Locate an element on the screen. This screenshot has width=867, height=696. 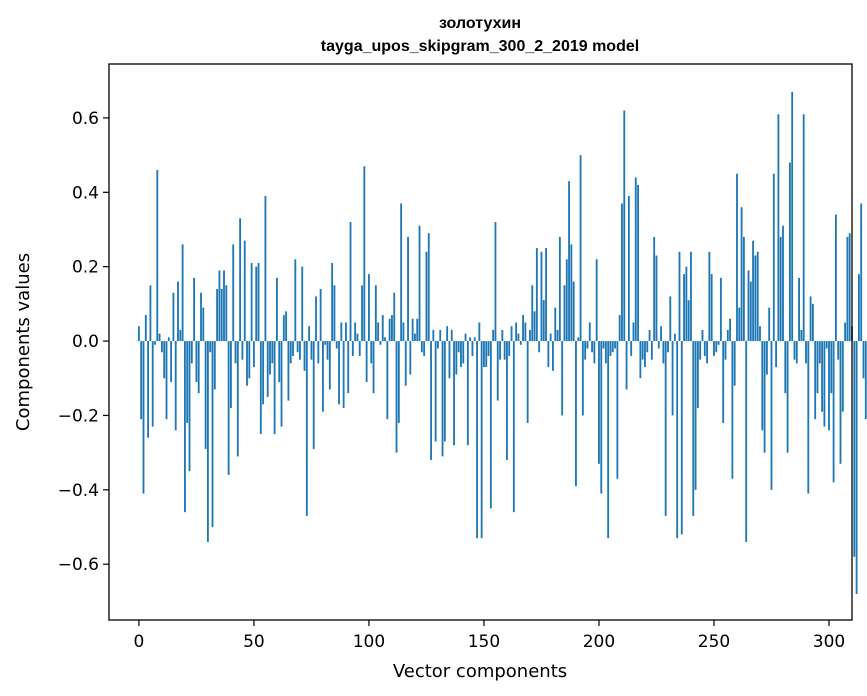
y-tick-label: 0.2 is located at coordinates (85, 268).